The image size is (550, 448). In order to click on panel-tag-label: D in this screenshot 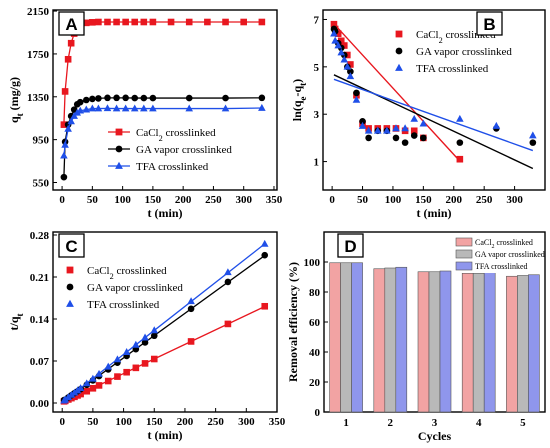, I will do `click(350, 246)`.